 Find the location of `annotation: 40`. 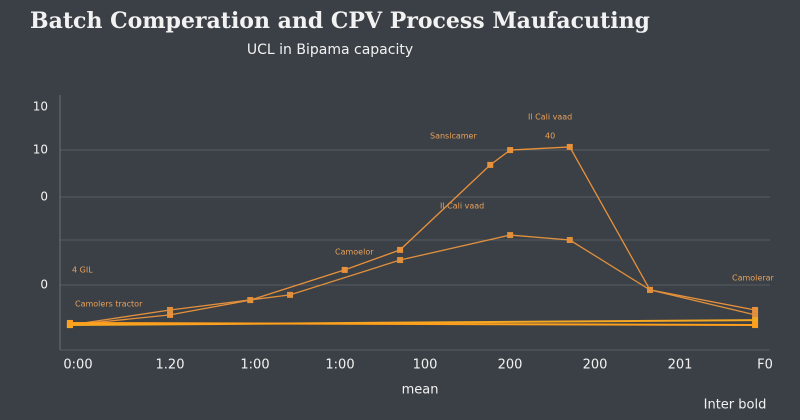

annotation: 40 is located at coordinates (550, 136).